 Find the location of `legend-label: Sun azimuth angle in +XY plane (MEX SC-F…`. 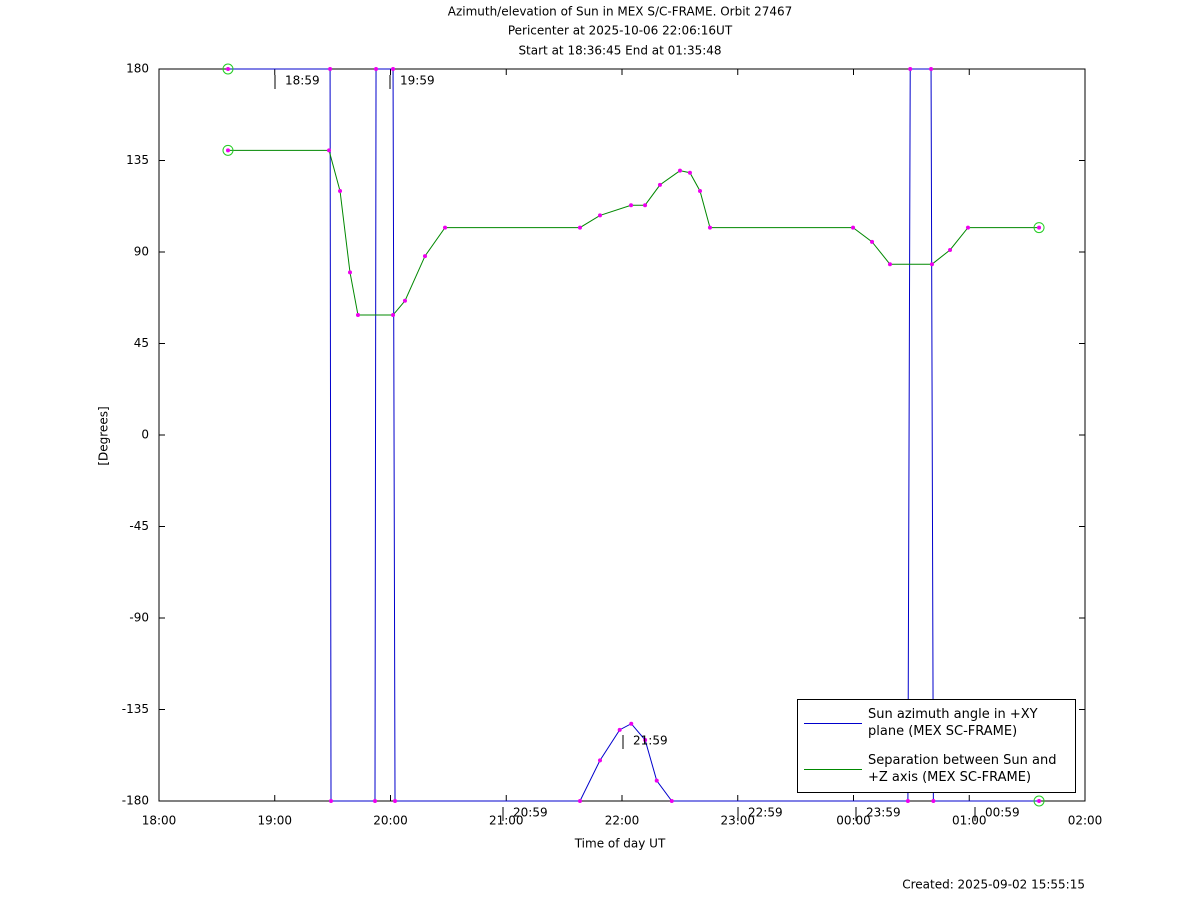

legend-label: Sun azimuth angle in +XY plane (MEX SC-F… is located at coordinates (953, 723).